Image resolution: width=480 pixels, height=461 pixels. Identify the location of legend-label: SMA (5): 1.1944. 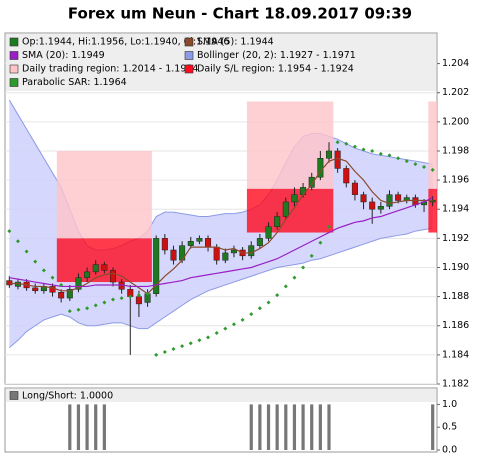
(235, 42).